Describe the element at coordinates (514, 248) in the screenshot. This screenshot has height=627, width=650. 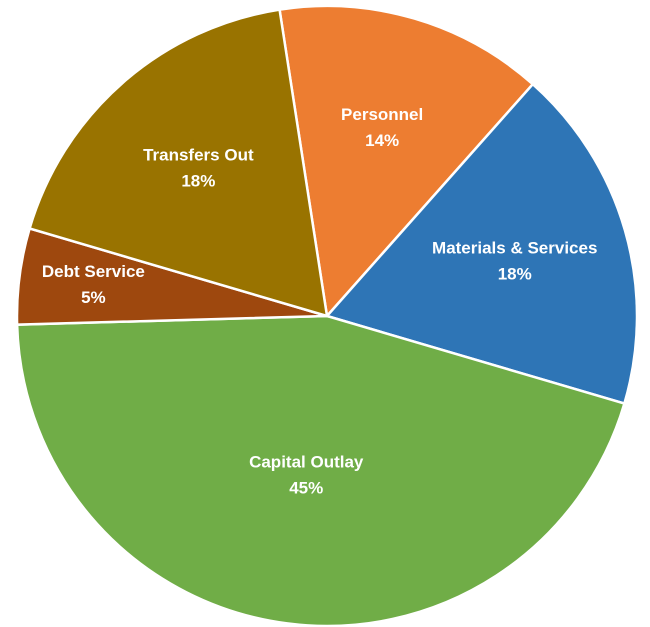
I see `slice-label: Materials & Services` at that location.